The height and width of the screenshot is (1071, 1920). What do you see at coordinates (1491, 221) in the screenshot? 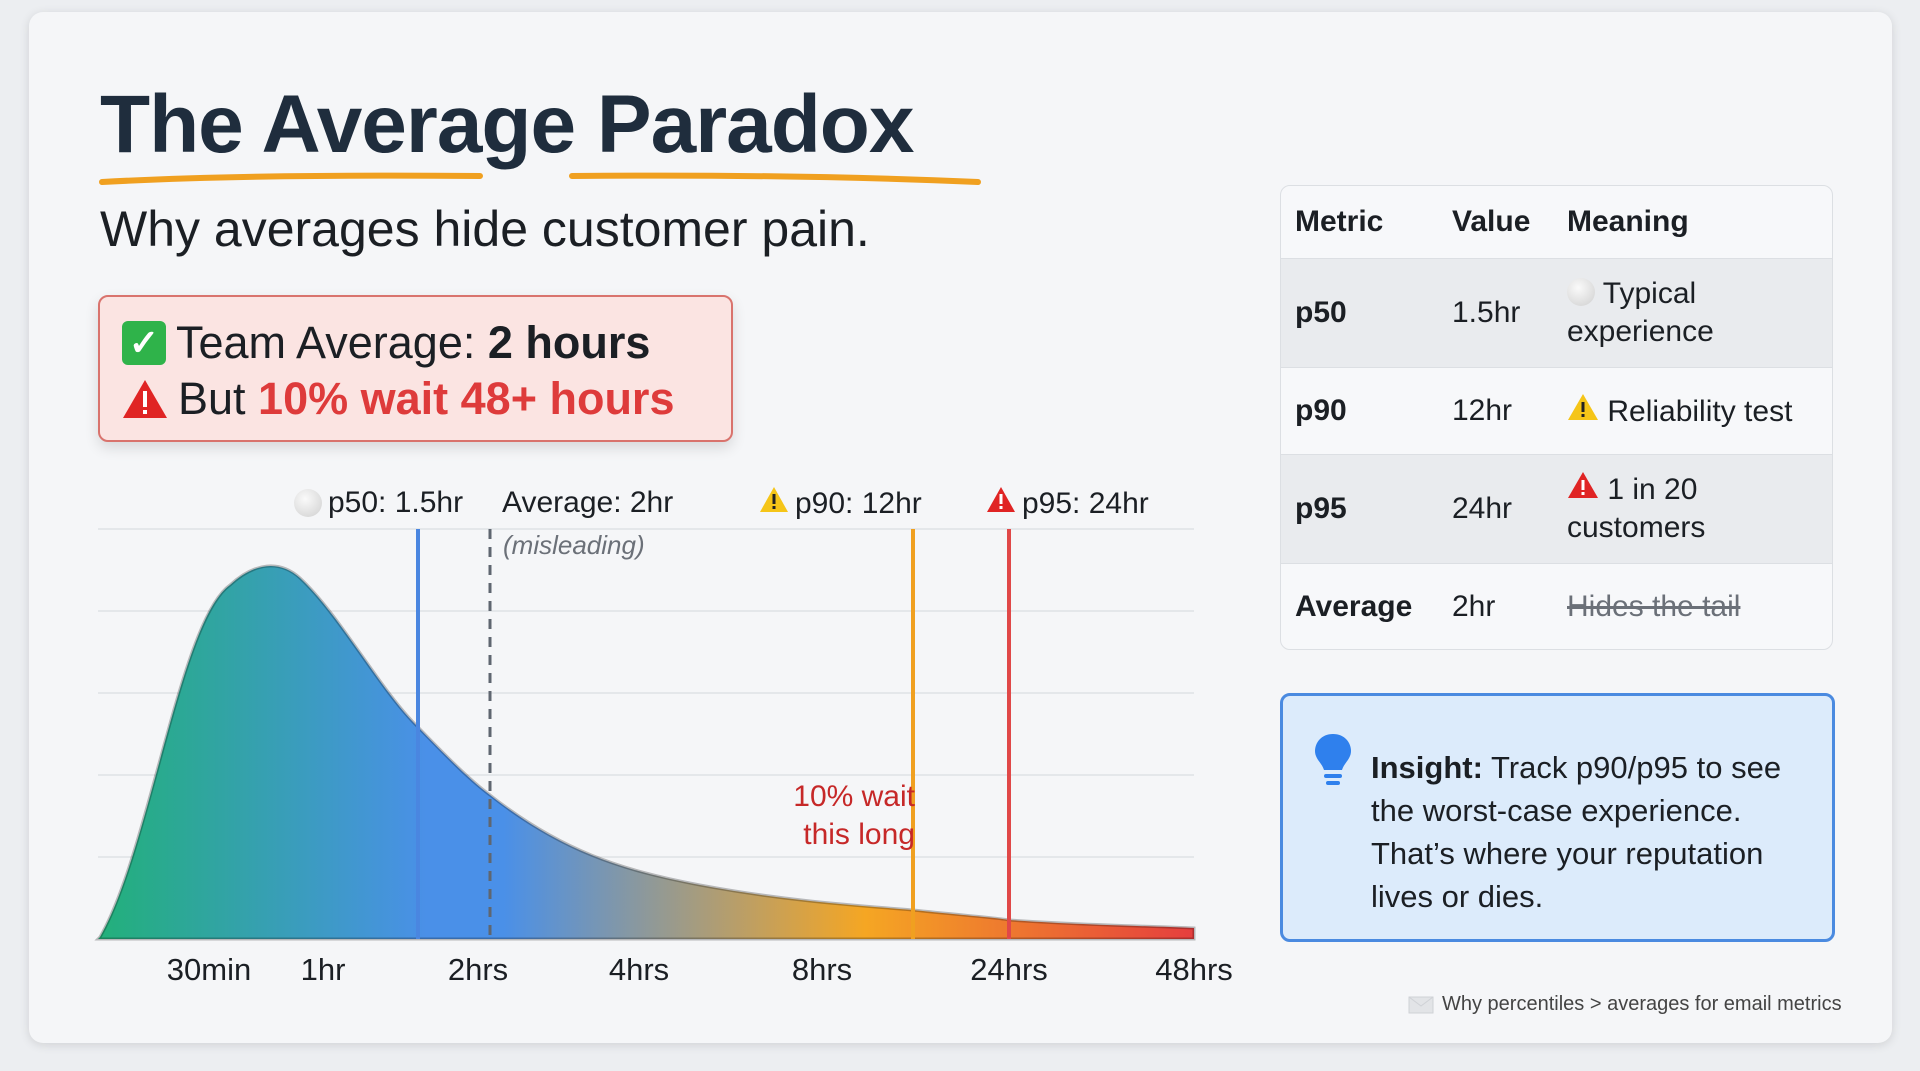
I see `header-value: Value` at bounding box center [1491, 221].